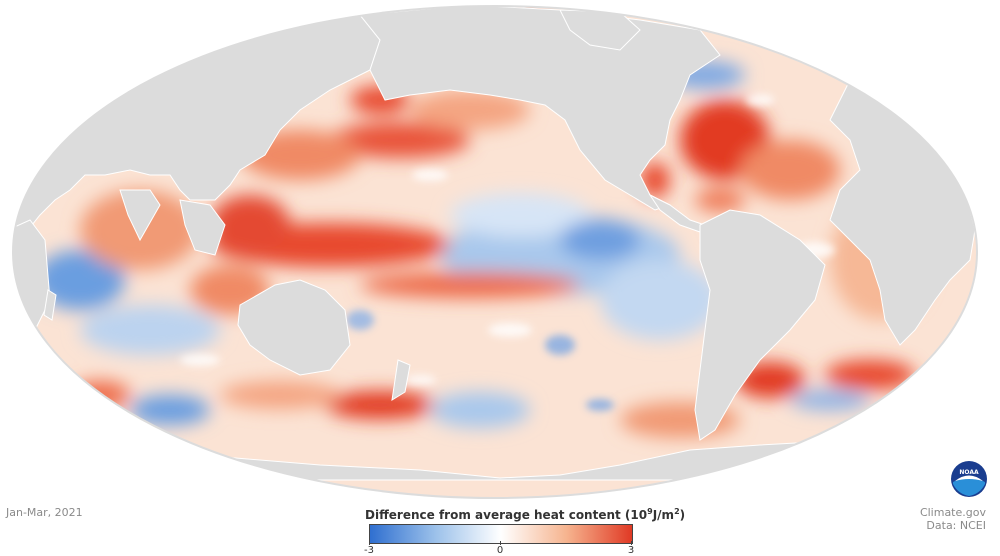  I want to click on legend-title-sup1: 9, so click(650, 511).